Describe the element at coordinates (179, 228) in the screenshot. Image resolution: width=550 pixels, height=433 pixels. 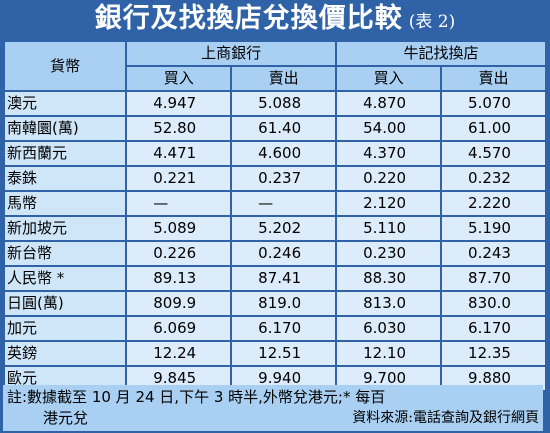
I see `bank1-buy-value: 5.089` at that location.